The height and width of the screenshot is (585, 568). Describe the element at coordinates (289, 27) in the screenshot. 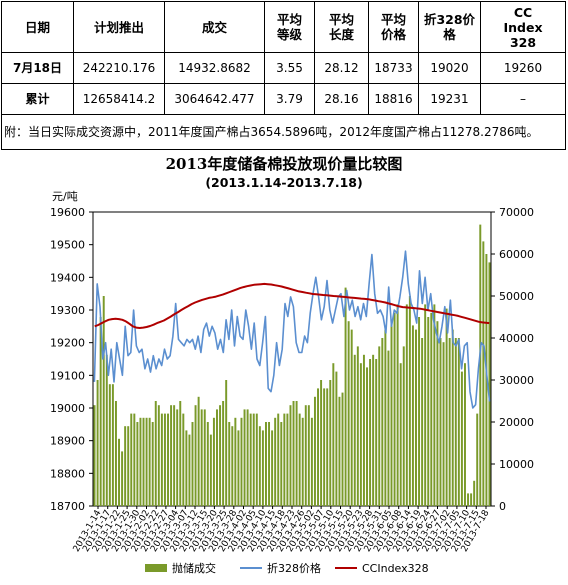

I see `header-avg-grade: 平均 等级` at that location.